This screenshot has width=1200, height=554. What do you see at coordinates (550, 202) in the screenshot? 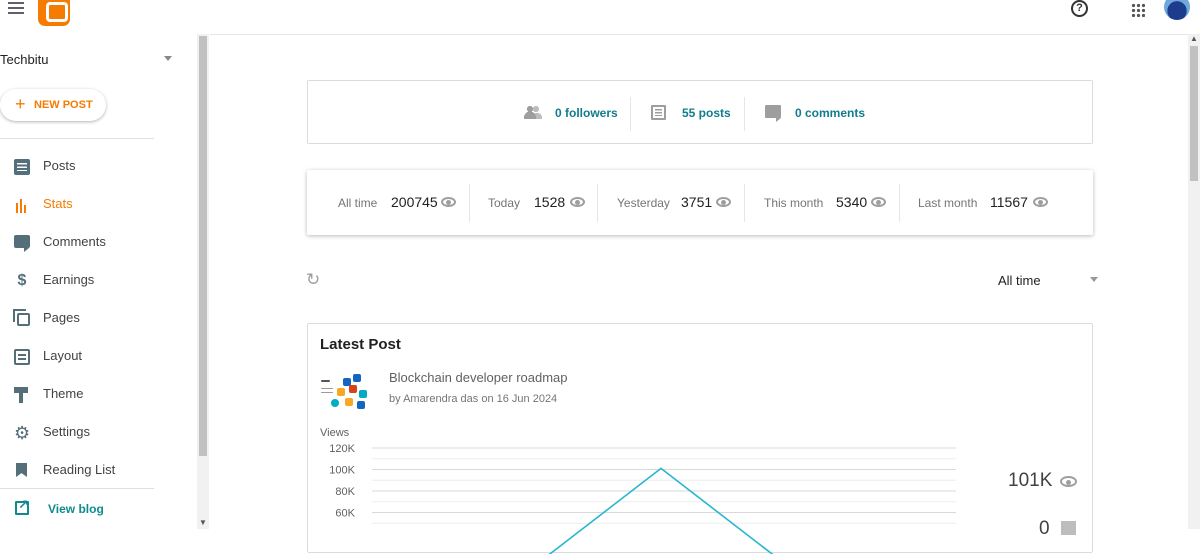
I see `views-value: 1528` at bounding box center [550, 202].